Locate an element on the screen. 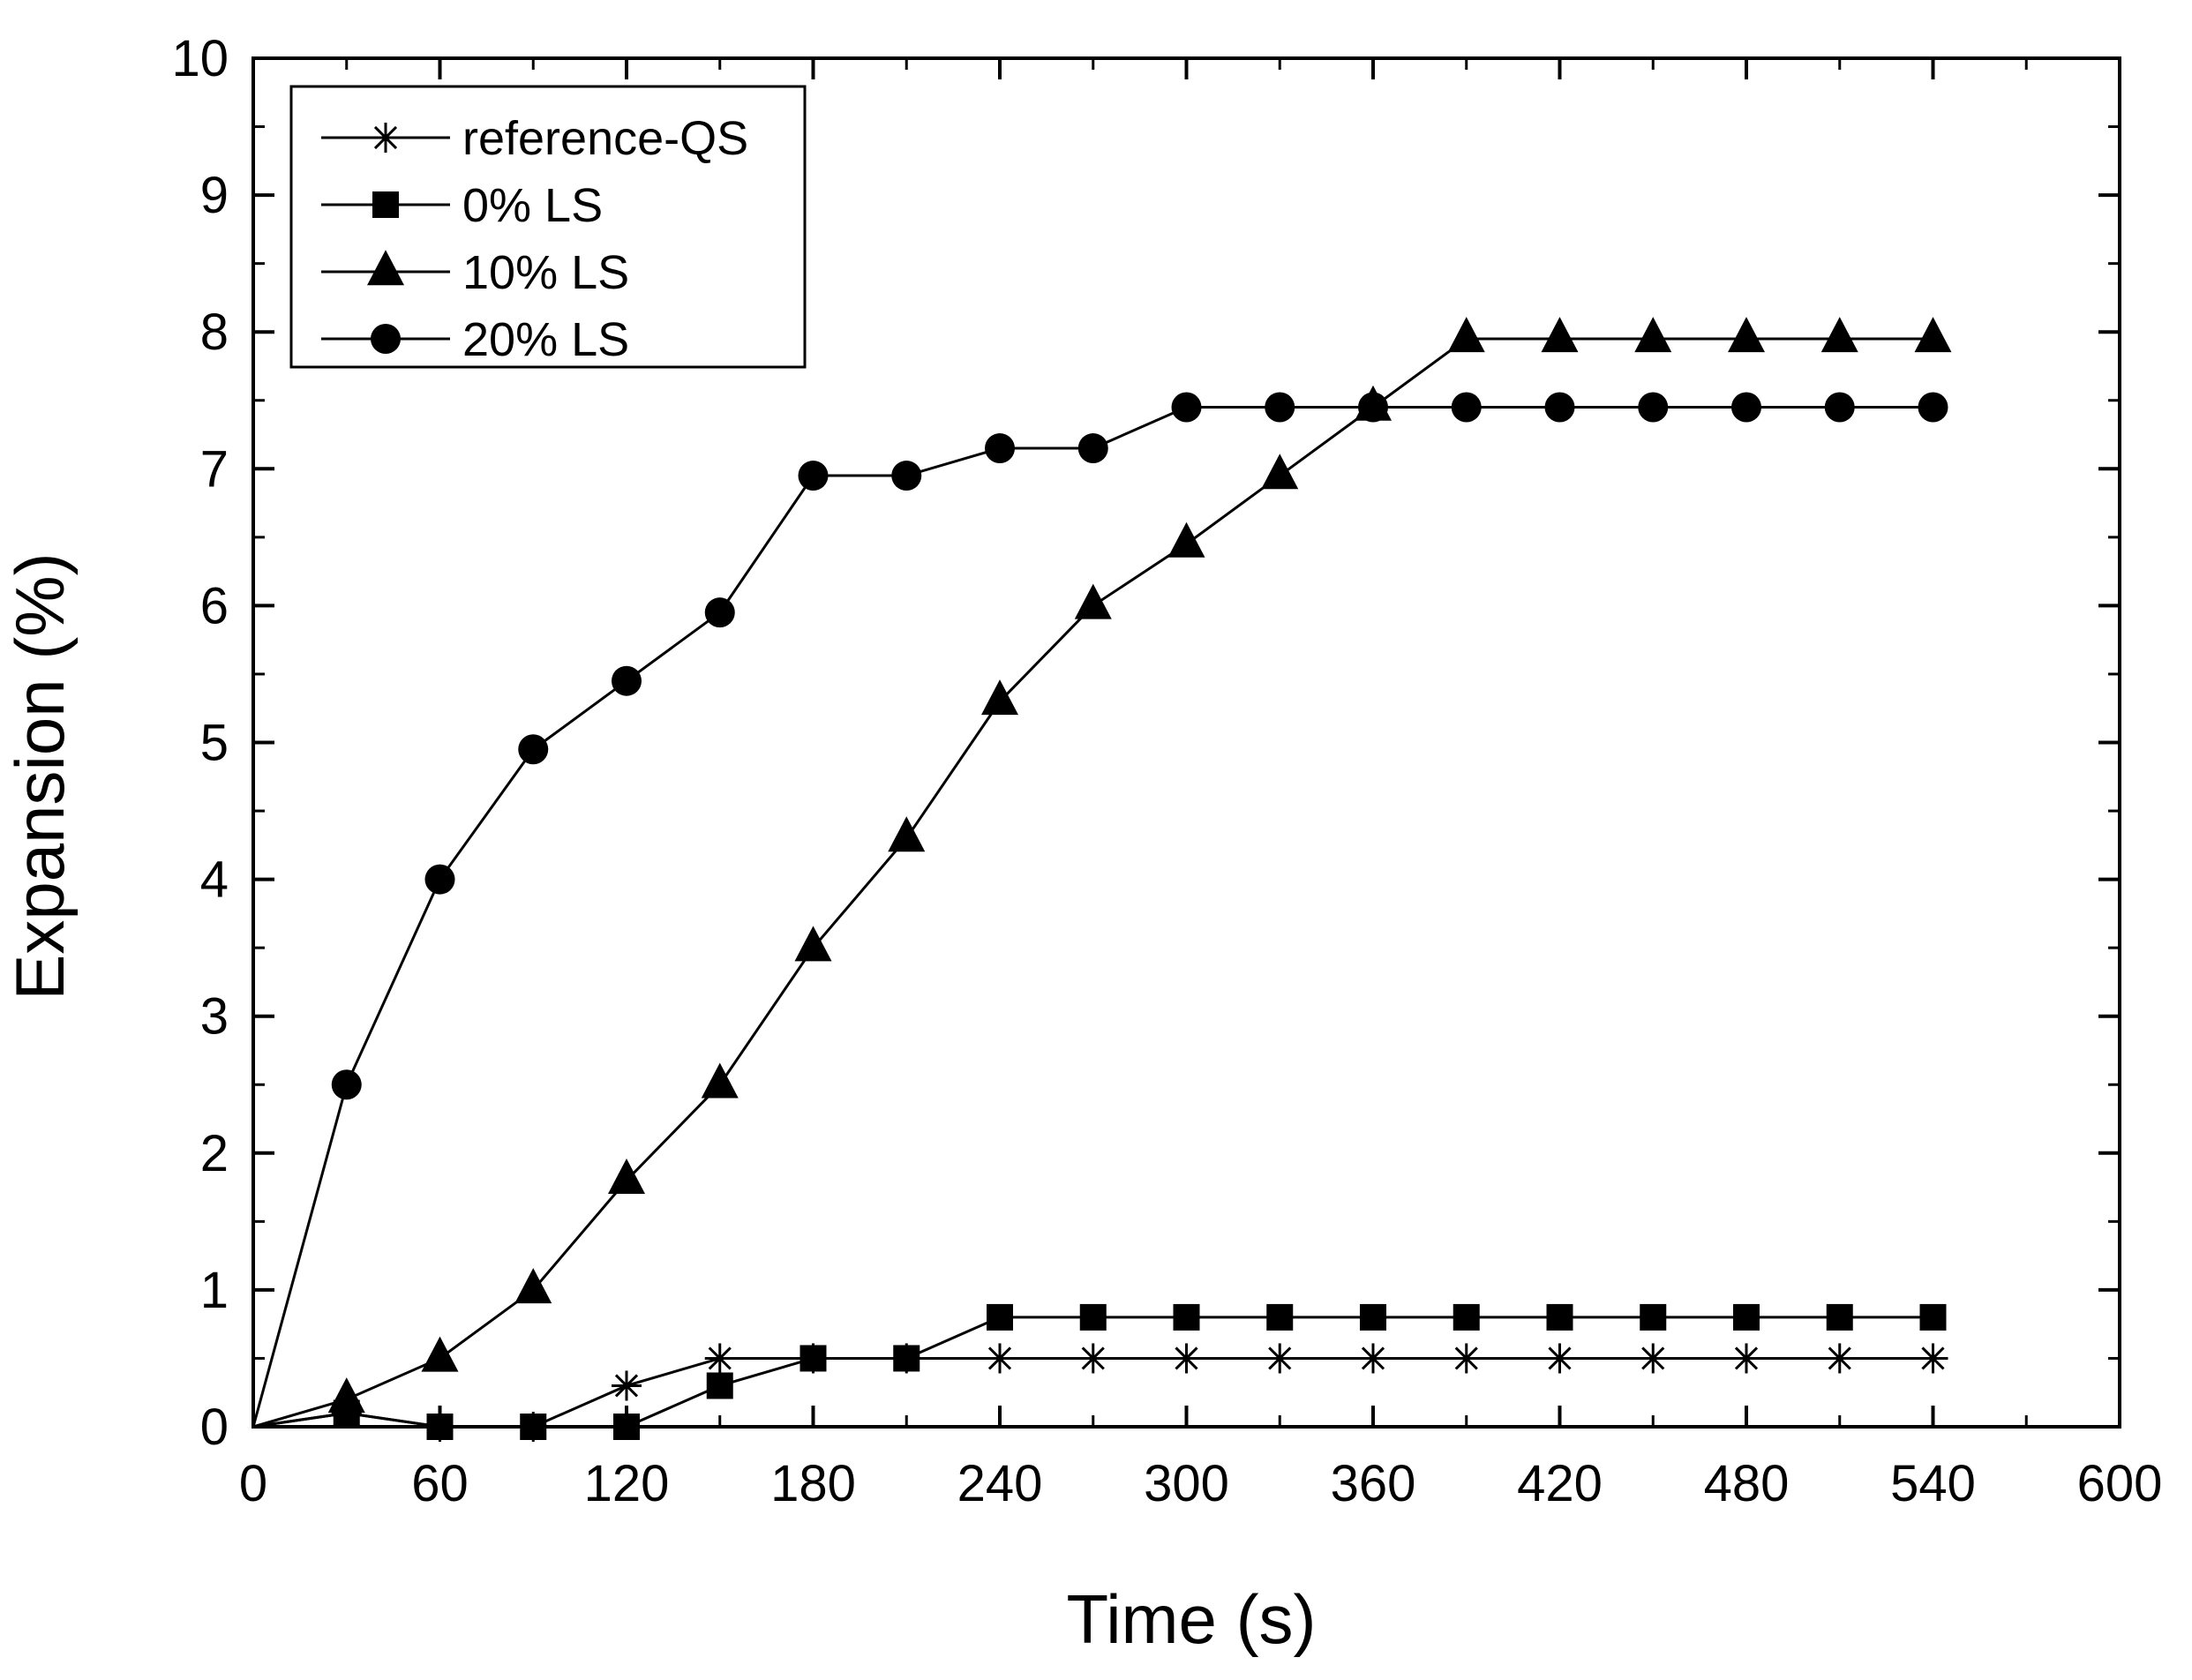 This screenshot has height=1680, width=2192. x-axis-title: Time (s) is located at coordinates (1191, 1619).